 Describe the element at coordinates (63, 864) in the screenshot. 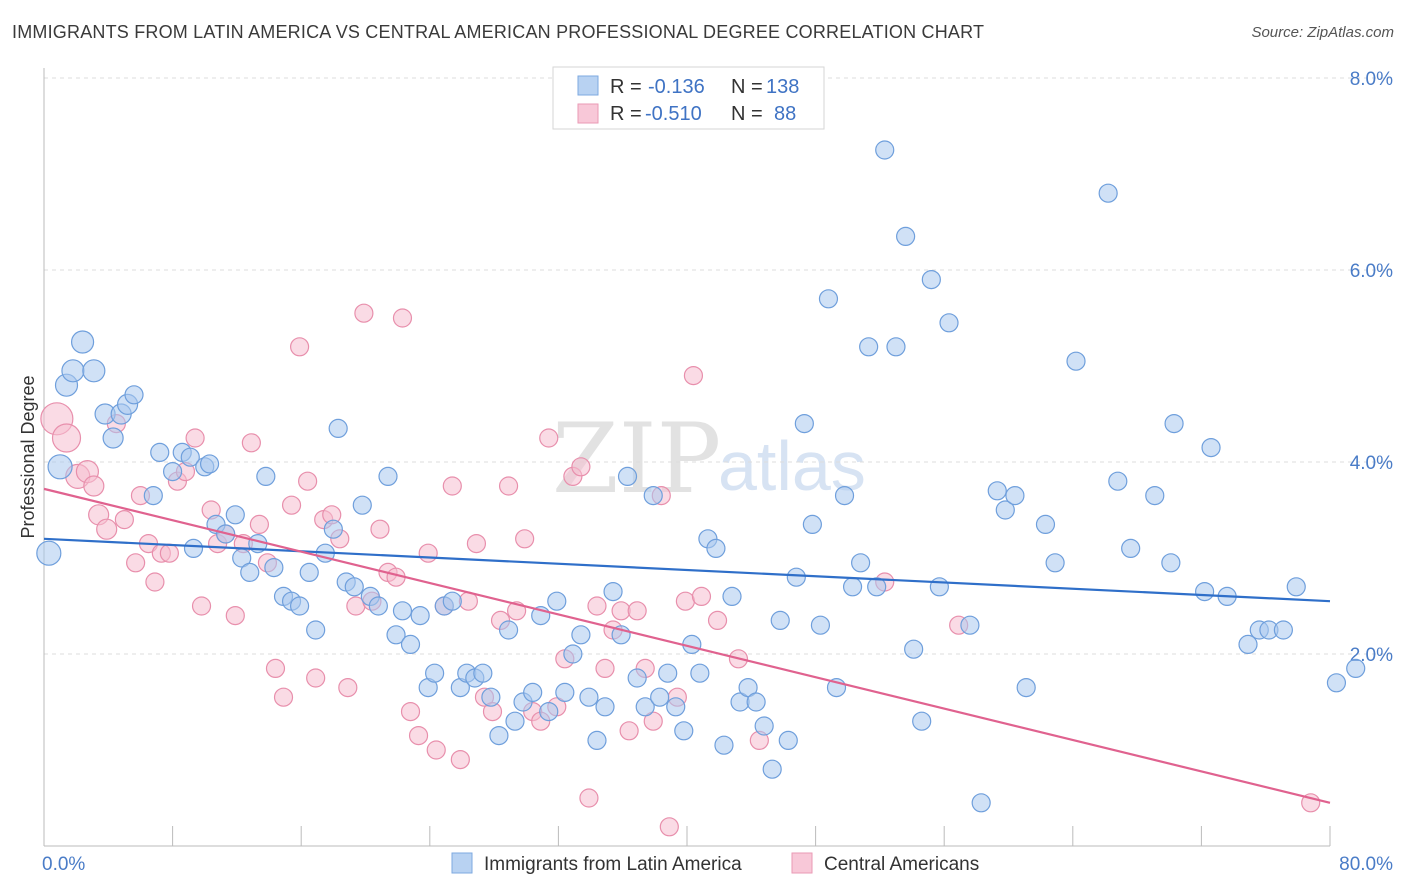

I see `x-tick-label-min: 0.0%` at that location.